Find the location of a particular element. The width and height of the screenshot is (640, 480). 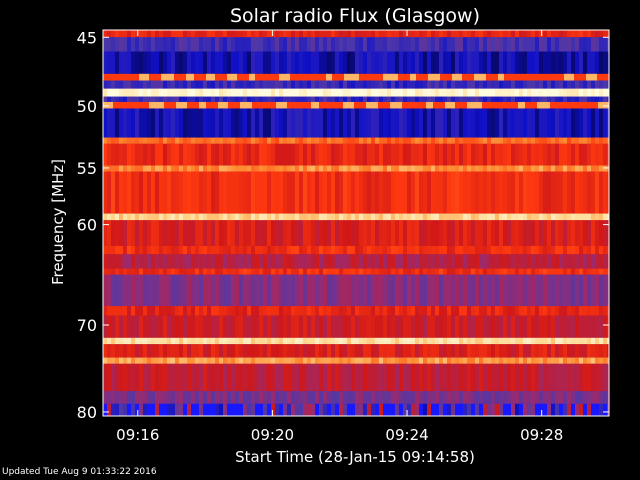

frequency-band is located at coordinates (356, 261).